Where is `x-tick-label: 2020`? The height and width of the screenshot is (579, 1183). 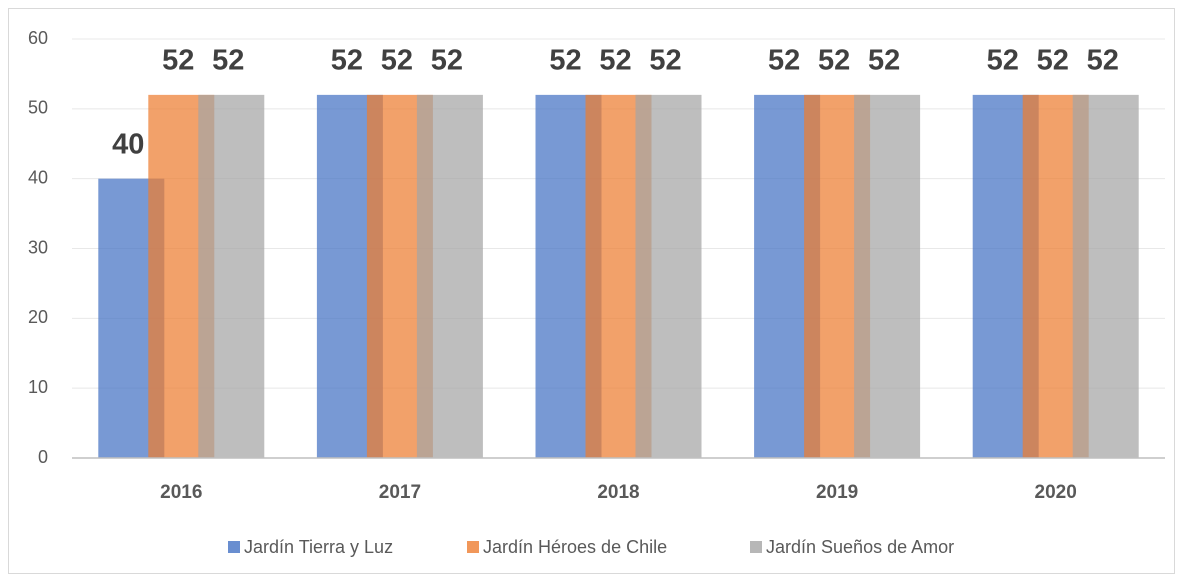
x-tick-label: 2020 is located at coordinates (1056, 492).